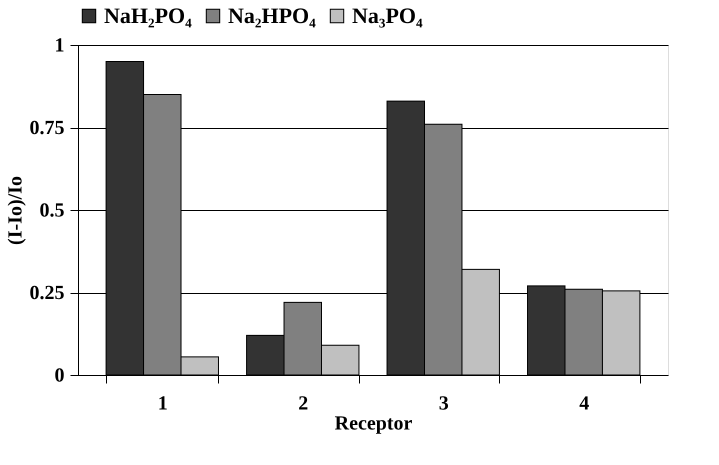 This screenshot has width=719, height=465. What do you see at coordinates (388, 15) in the screenshot?
I see `legend-label: Na₃PO₄` at bounding box center [388, 15].